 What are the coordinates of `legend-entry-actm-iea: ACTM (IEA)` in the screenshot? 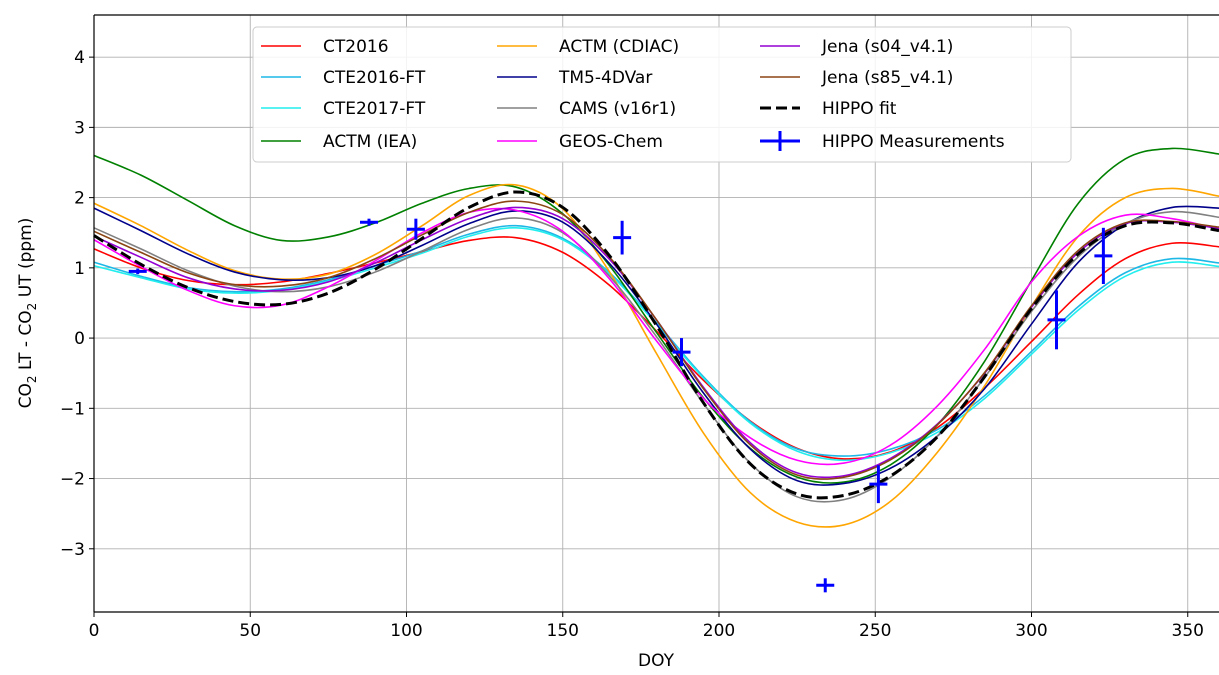 It's located at (339, 142).